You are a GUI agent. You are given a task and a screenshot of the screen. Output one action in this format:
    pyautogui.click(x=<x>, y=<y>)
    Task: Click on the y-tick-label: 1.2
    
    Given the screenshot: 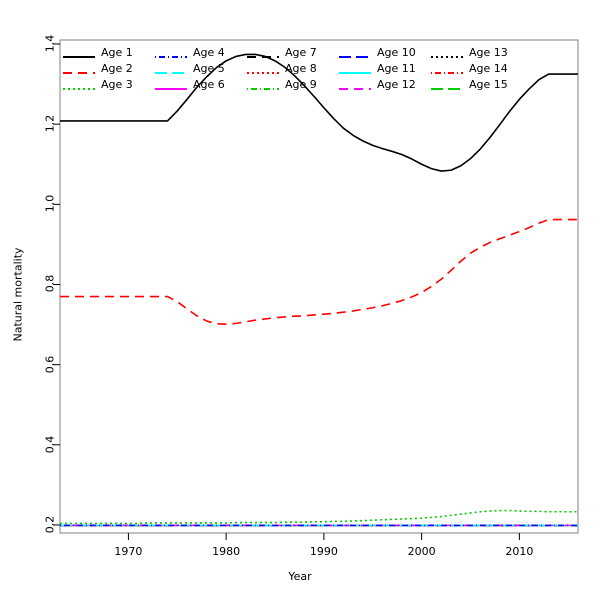 What is the action you would take?
    pyautogui.click(x=50, y=123)
    